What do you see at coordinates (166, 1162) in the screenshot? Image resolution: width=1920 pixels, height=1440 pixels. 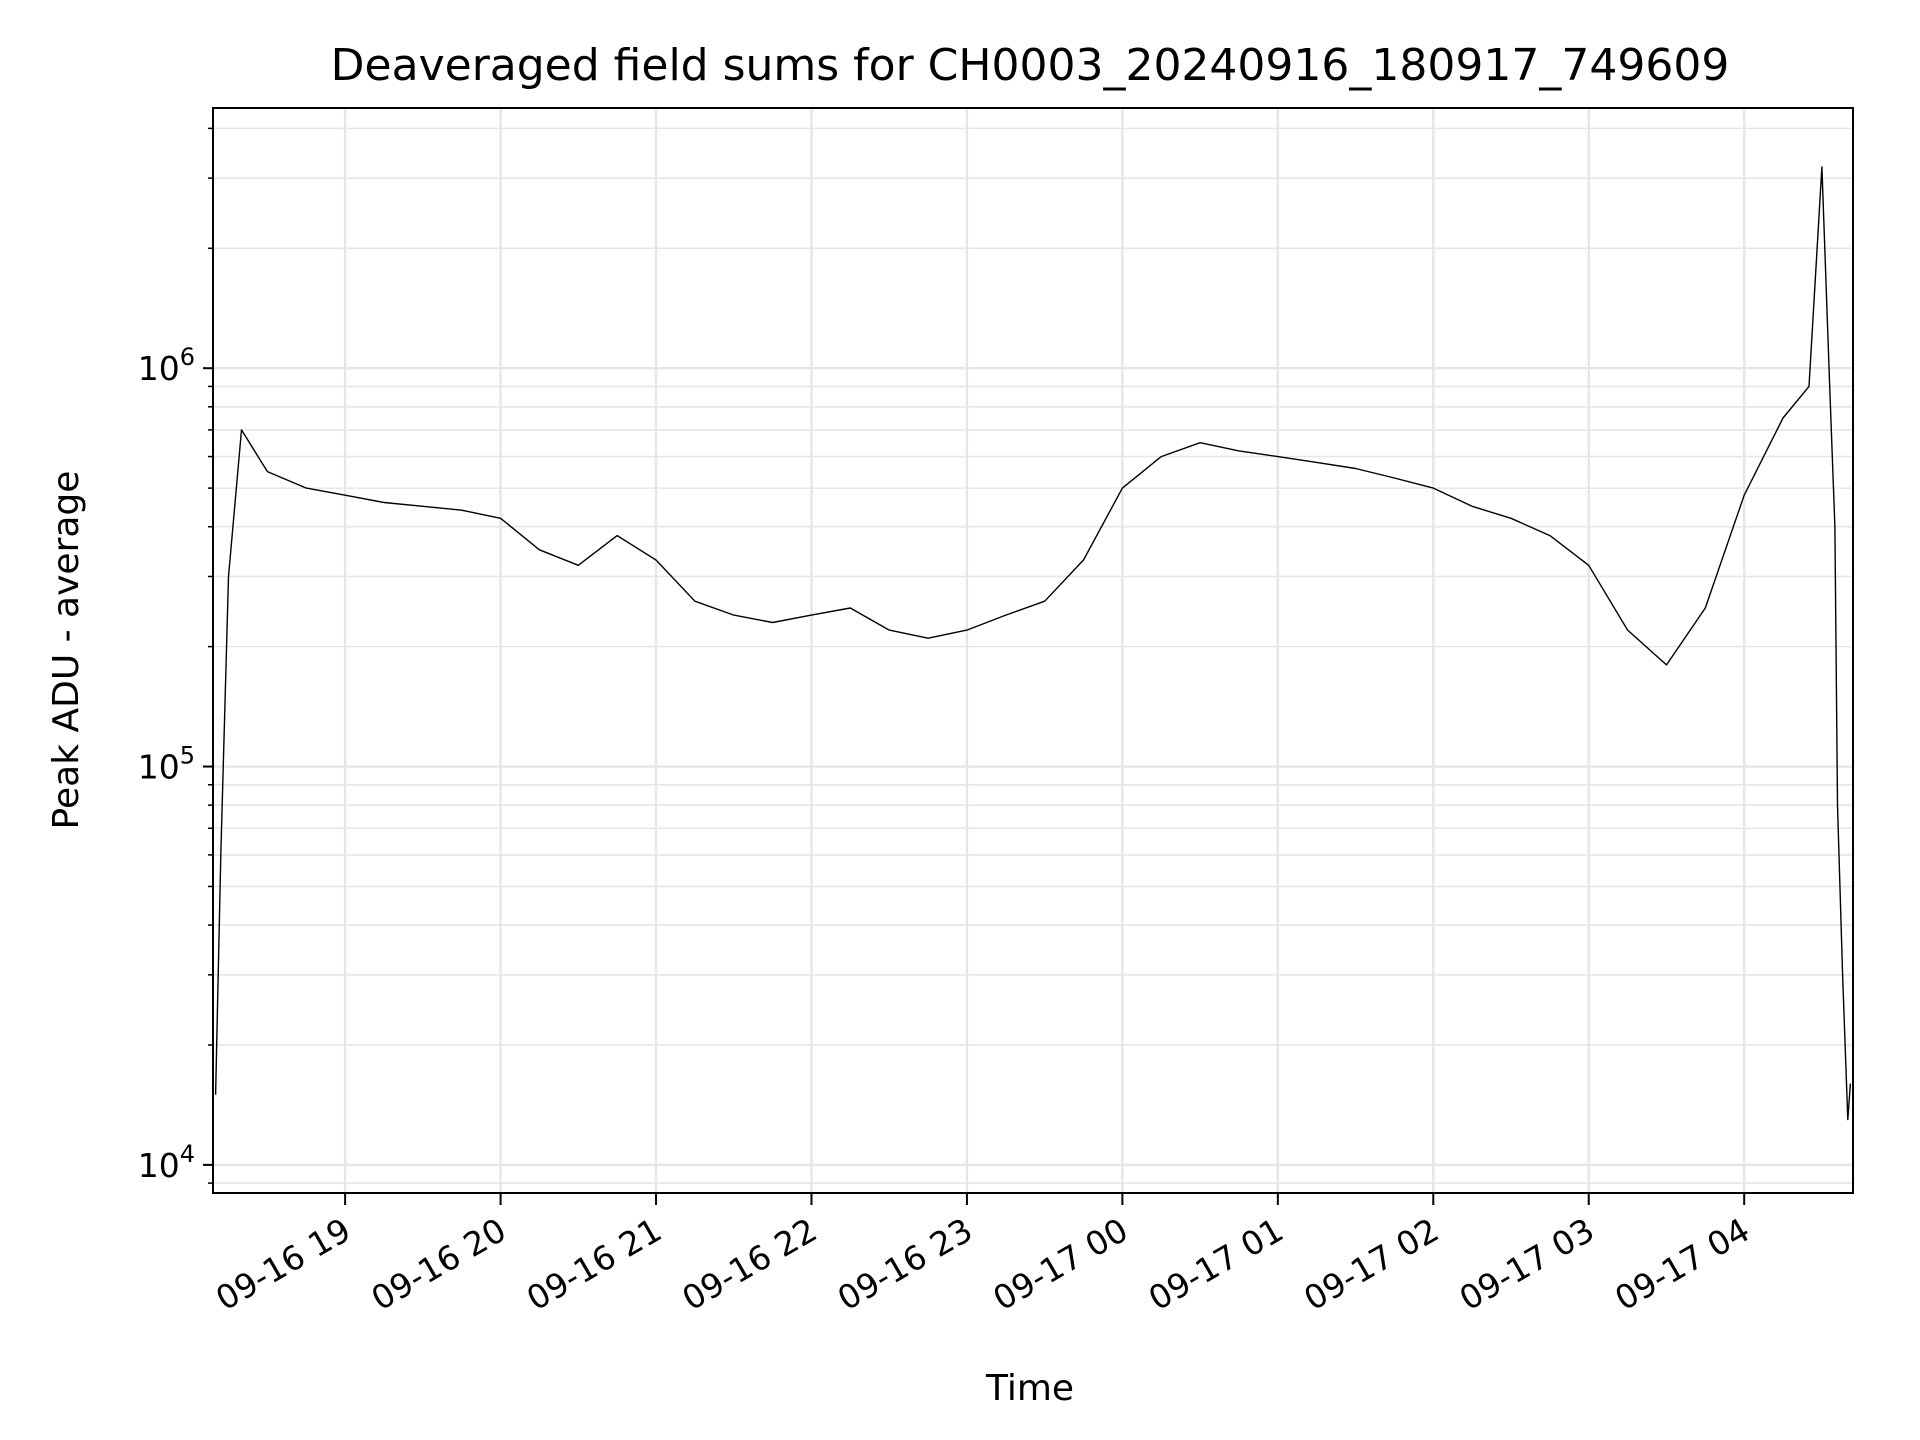 I see `y-tick-label: 10⁴` at bounding box center [166, 1162].